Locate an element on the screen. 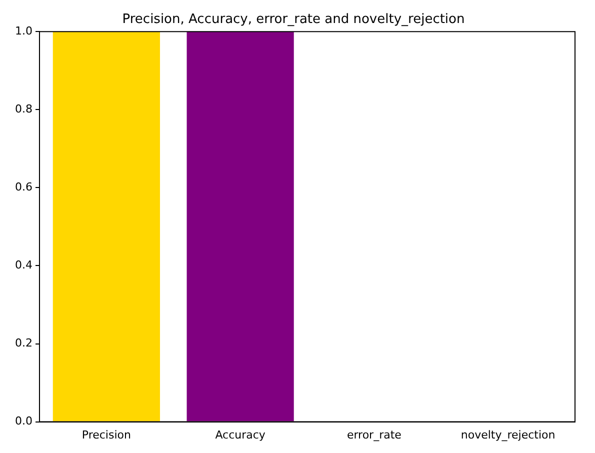 The image size is (595, 453). x-tick-label: novelty_rejection is located at coordinates (508, 435).